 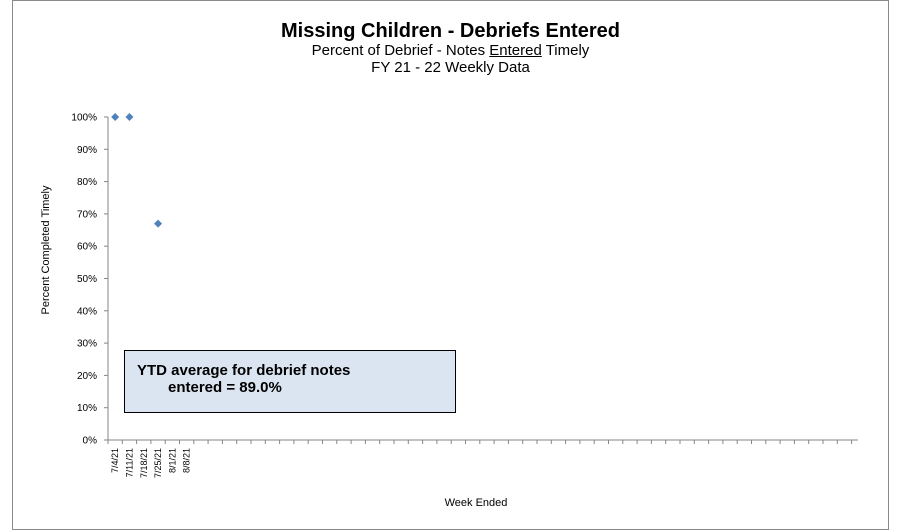 What do you see at coordinates (515, 50) in the screenshot?
I see `chart-subtitle-underlined: Entered` at bounding box center [515, 50].